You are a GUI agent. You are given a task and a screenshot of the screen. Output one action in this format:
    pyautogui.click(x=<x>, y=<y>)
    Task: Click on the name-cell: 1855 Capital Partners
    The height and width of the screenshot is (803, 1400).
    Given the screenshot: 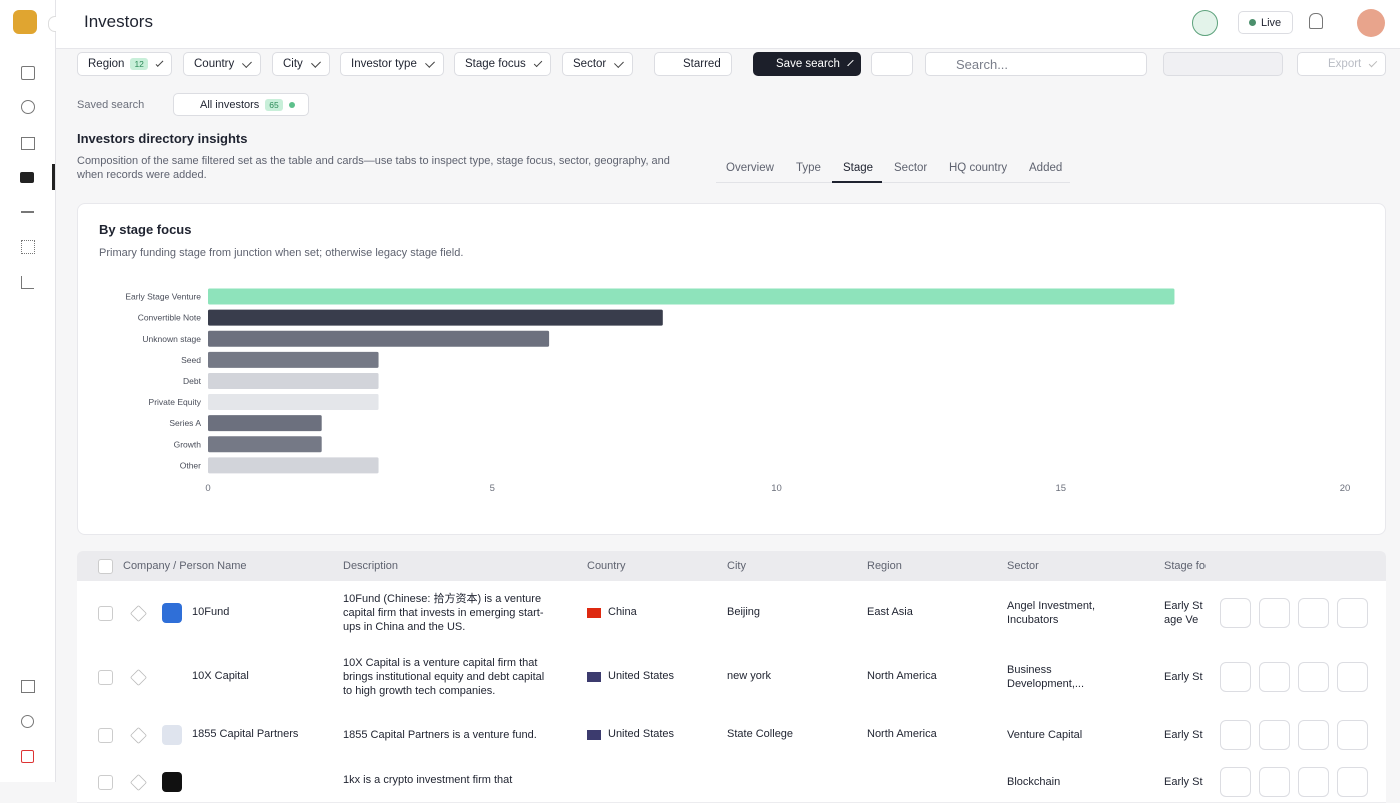 What is the action you would take?
    pyautogui.click(x=245, y=734)
    